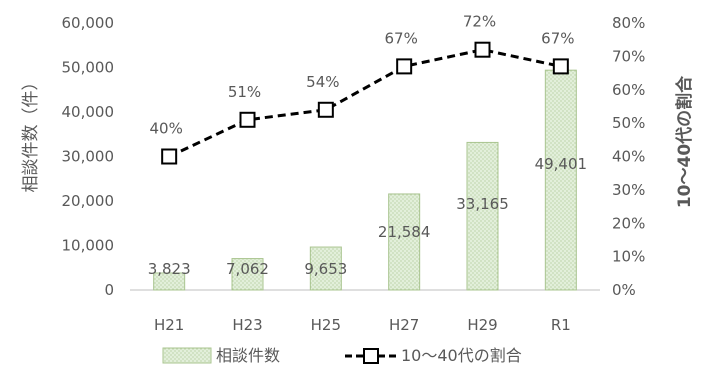  What do you see at coordinates (88, 246) in the screenshot?
I see `y-tick-label: 10,000` at bounding box center [88, 246].